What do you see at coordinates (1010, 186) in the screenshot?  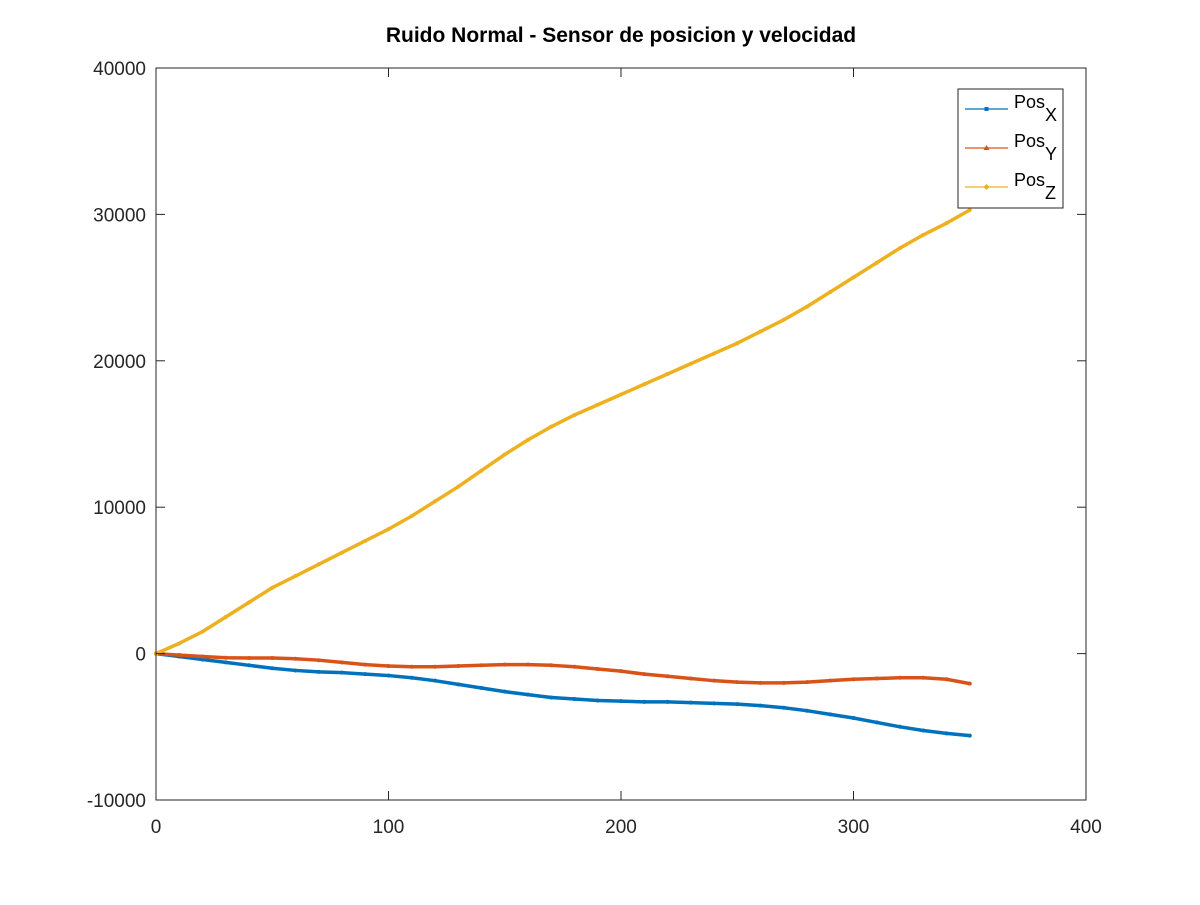 I see `legend-entry-z: PosZ` at bounding box center [1010, 186].